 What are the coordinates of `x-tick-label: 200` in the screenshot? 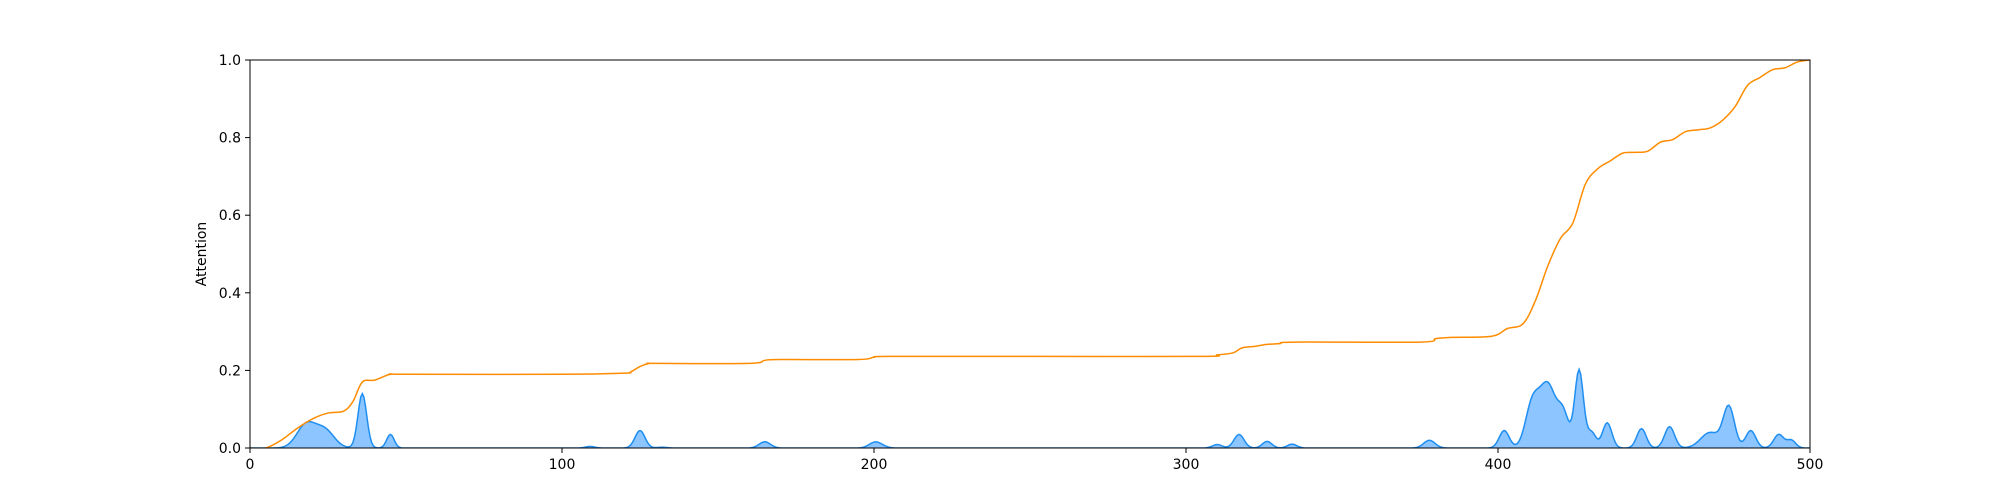 It's located at (874, 465).